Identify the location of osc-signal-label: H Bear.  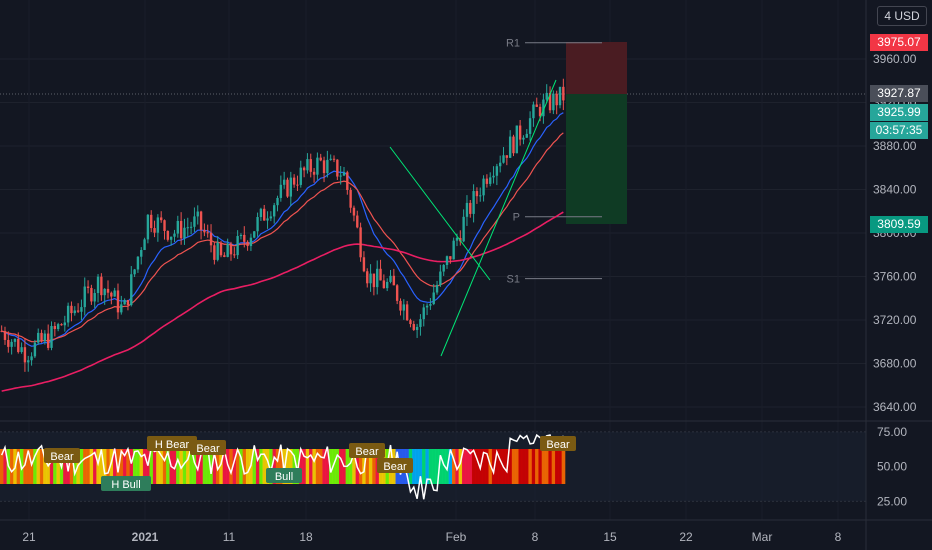
(172, 445).